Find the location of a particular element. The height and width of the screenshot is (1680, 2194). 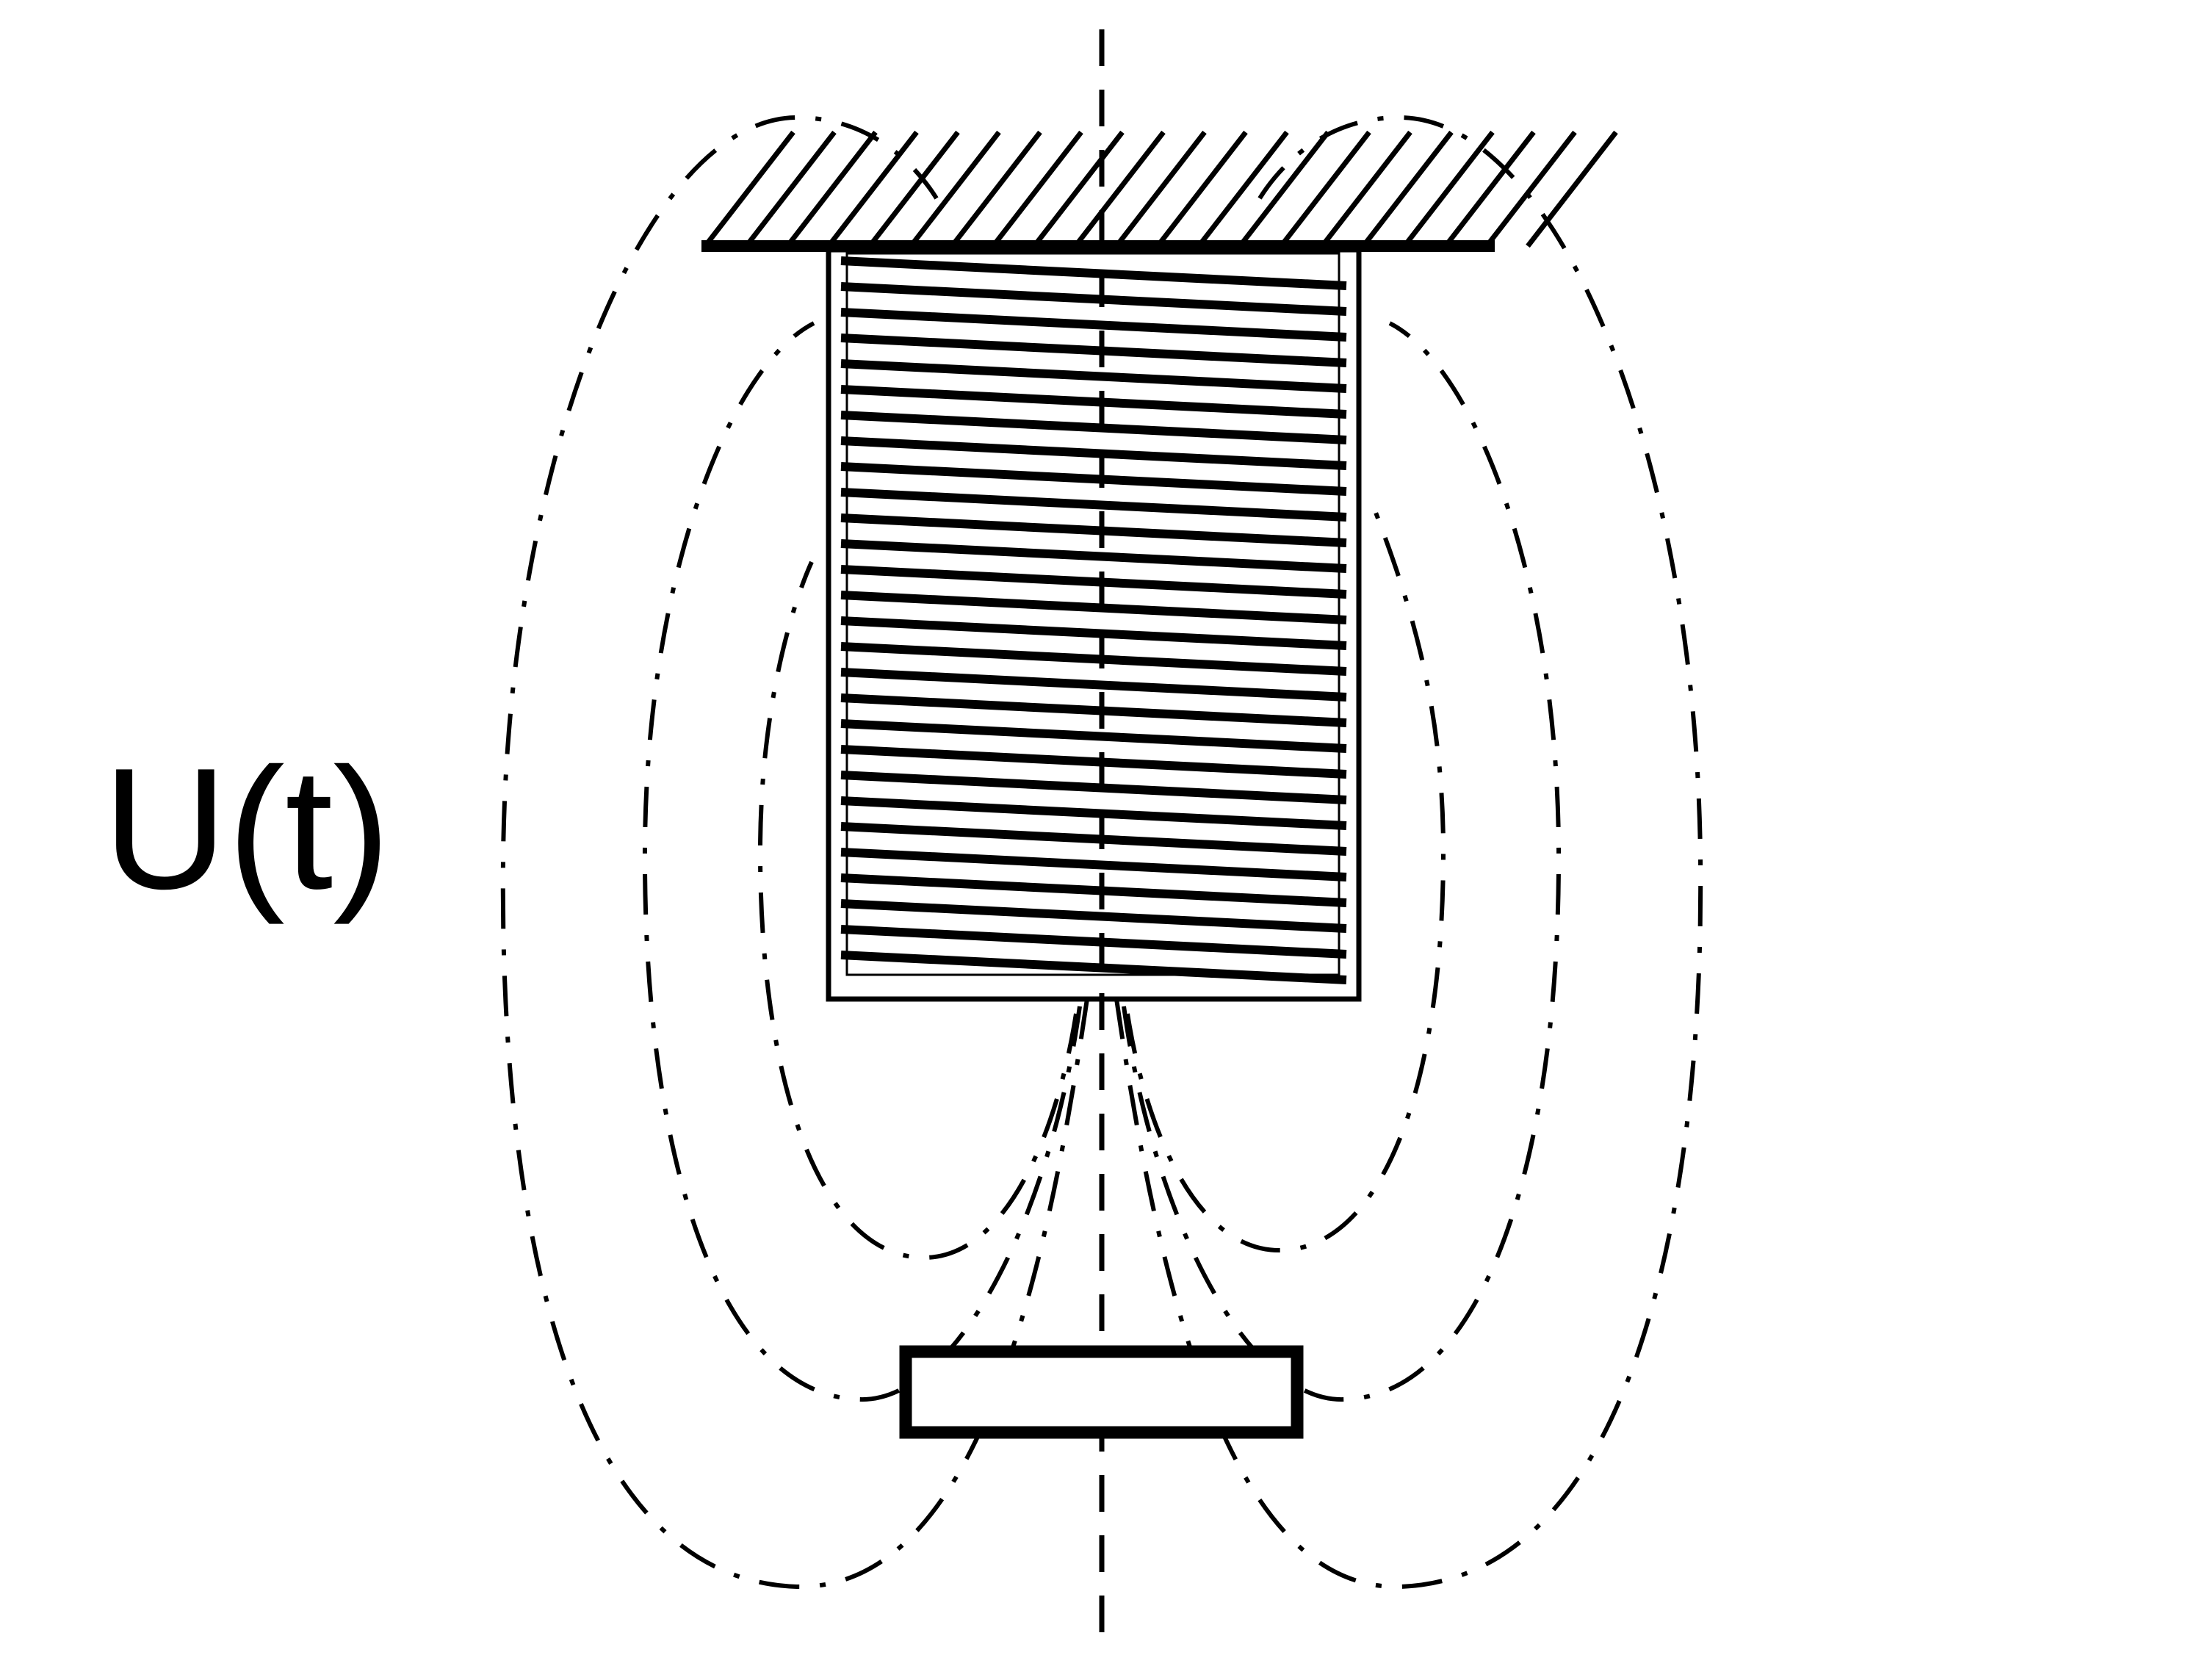

mounting-surface-hatching is located at coordinates (1160, 189).